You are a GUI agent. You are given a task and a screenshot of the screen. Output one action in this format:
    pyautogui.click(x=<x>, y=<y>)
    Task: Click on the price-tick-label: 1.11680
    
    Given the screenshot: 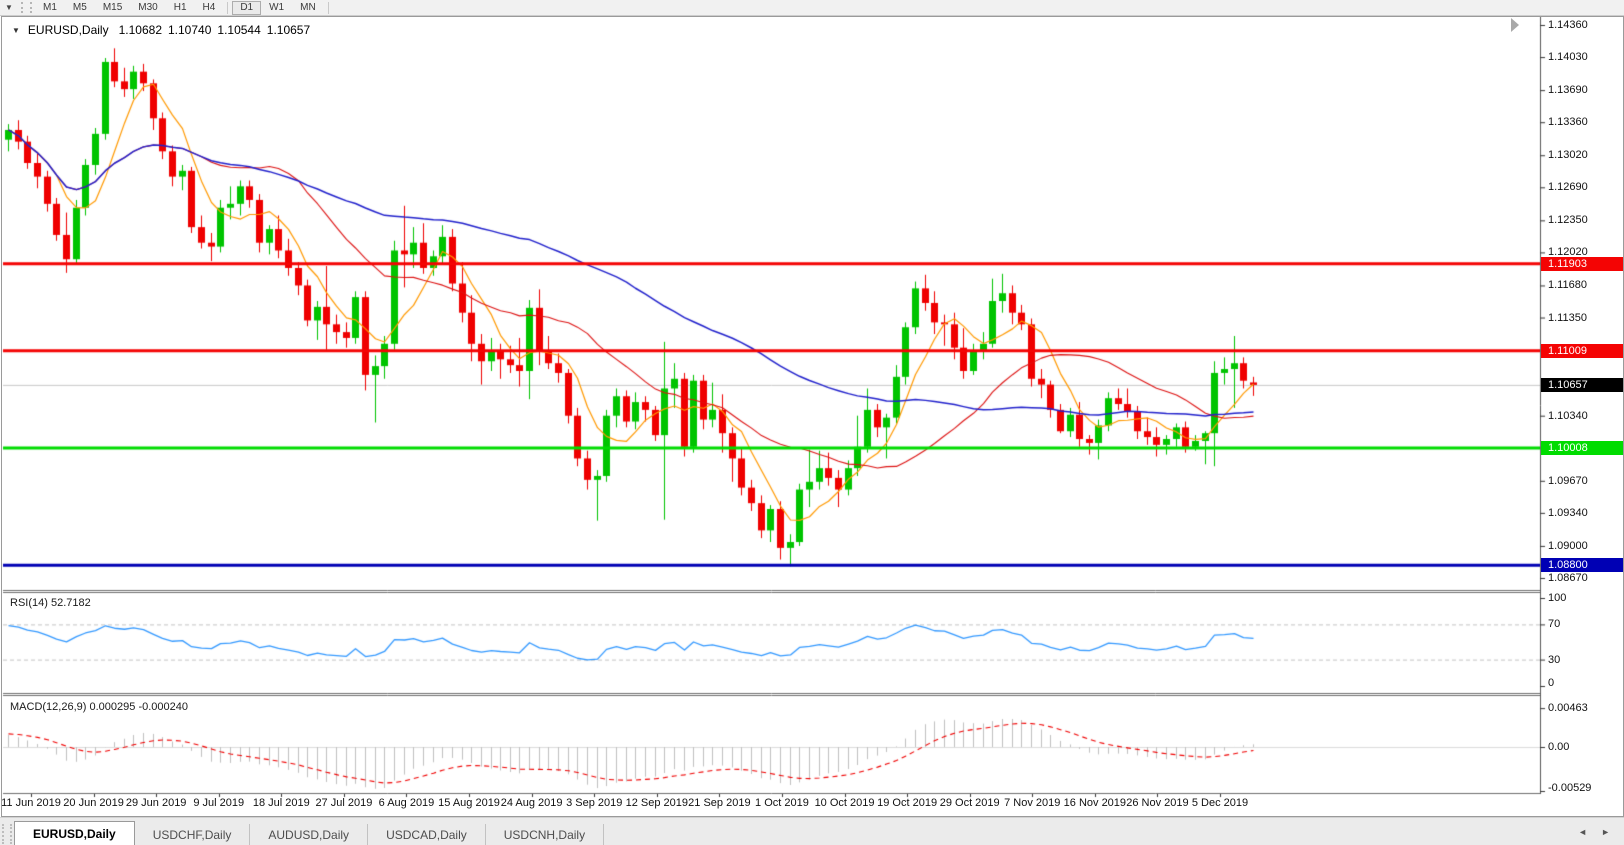 What is the action you would take?
    pyautogui.click(x=1567, y=285)
    